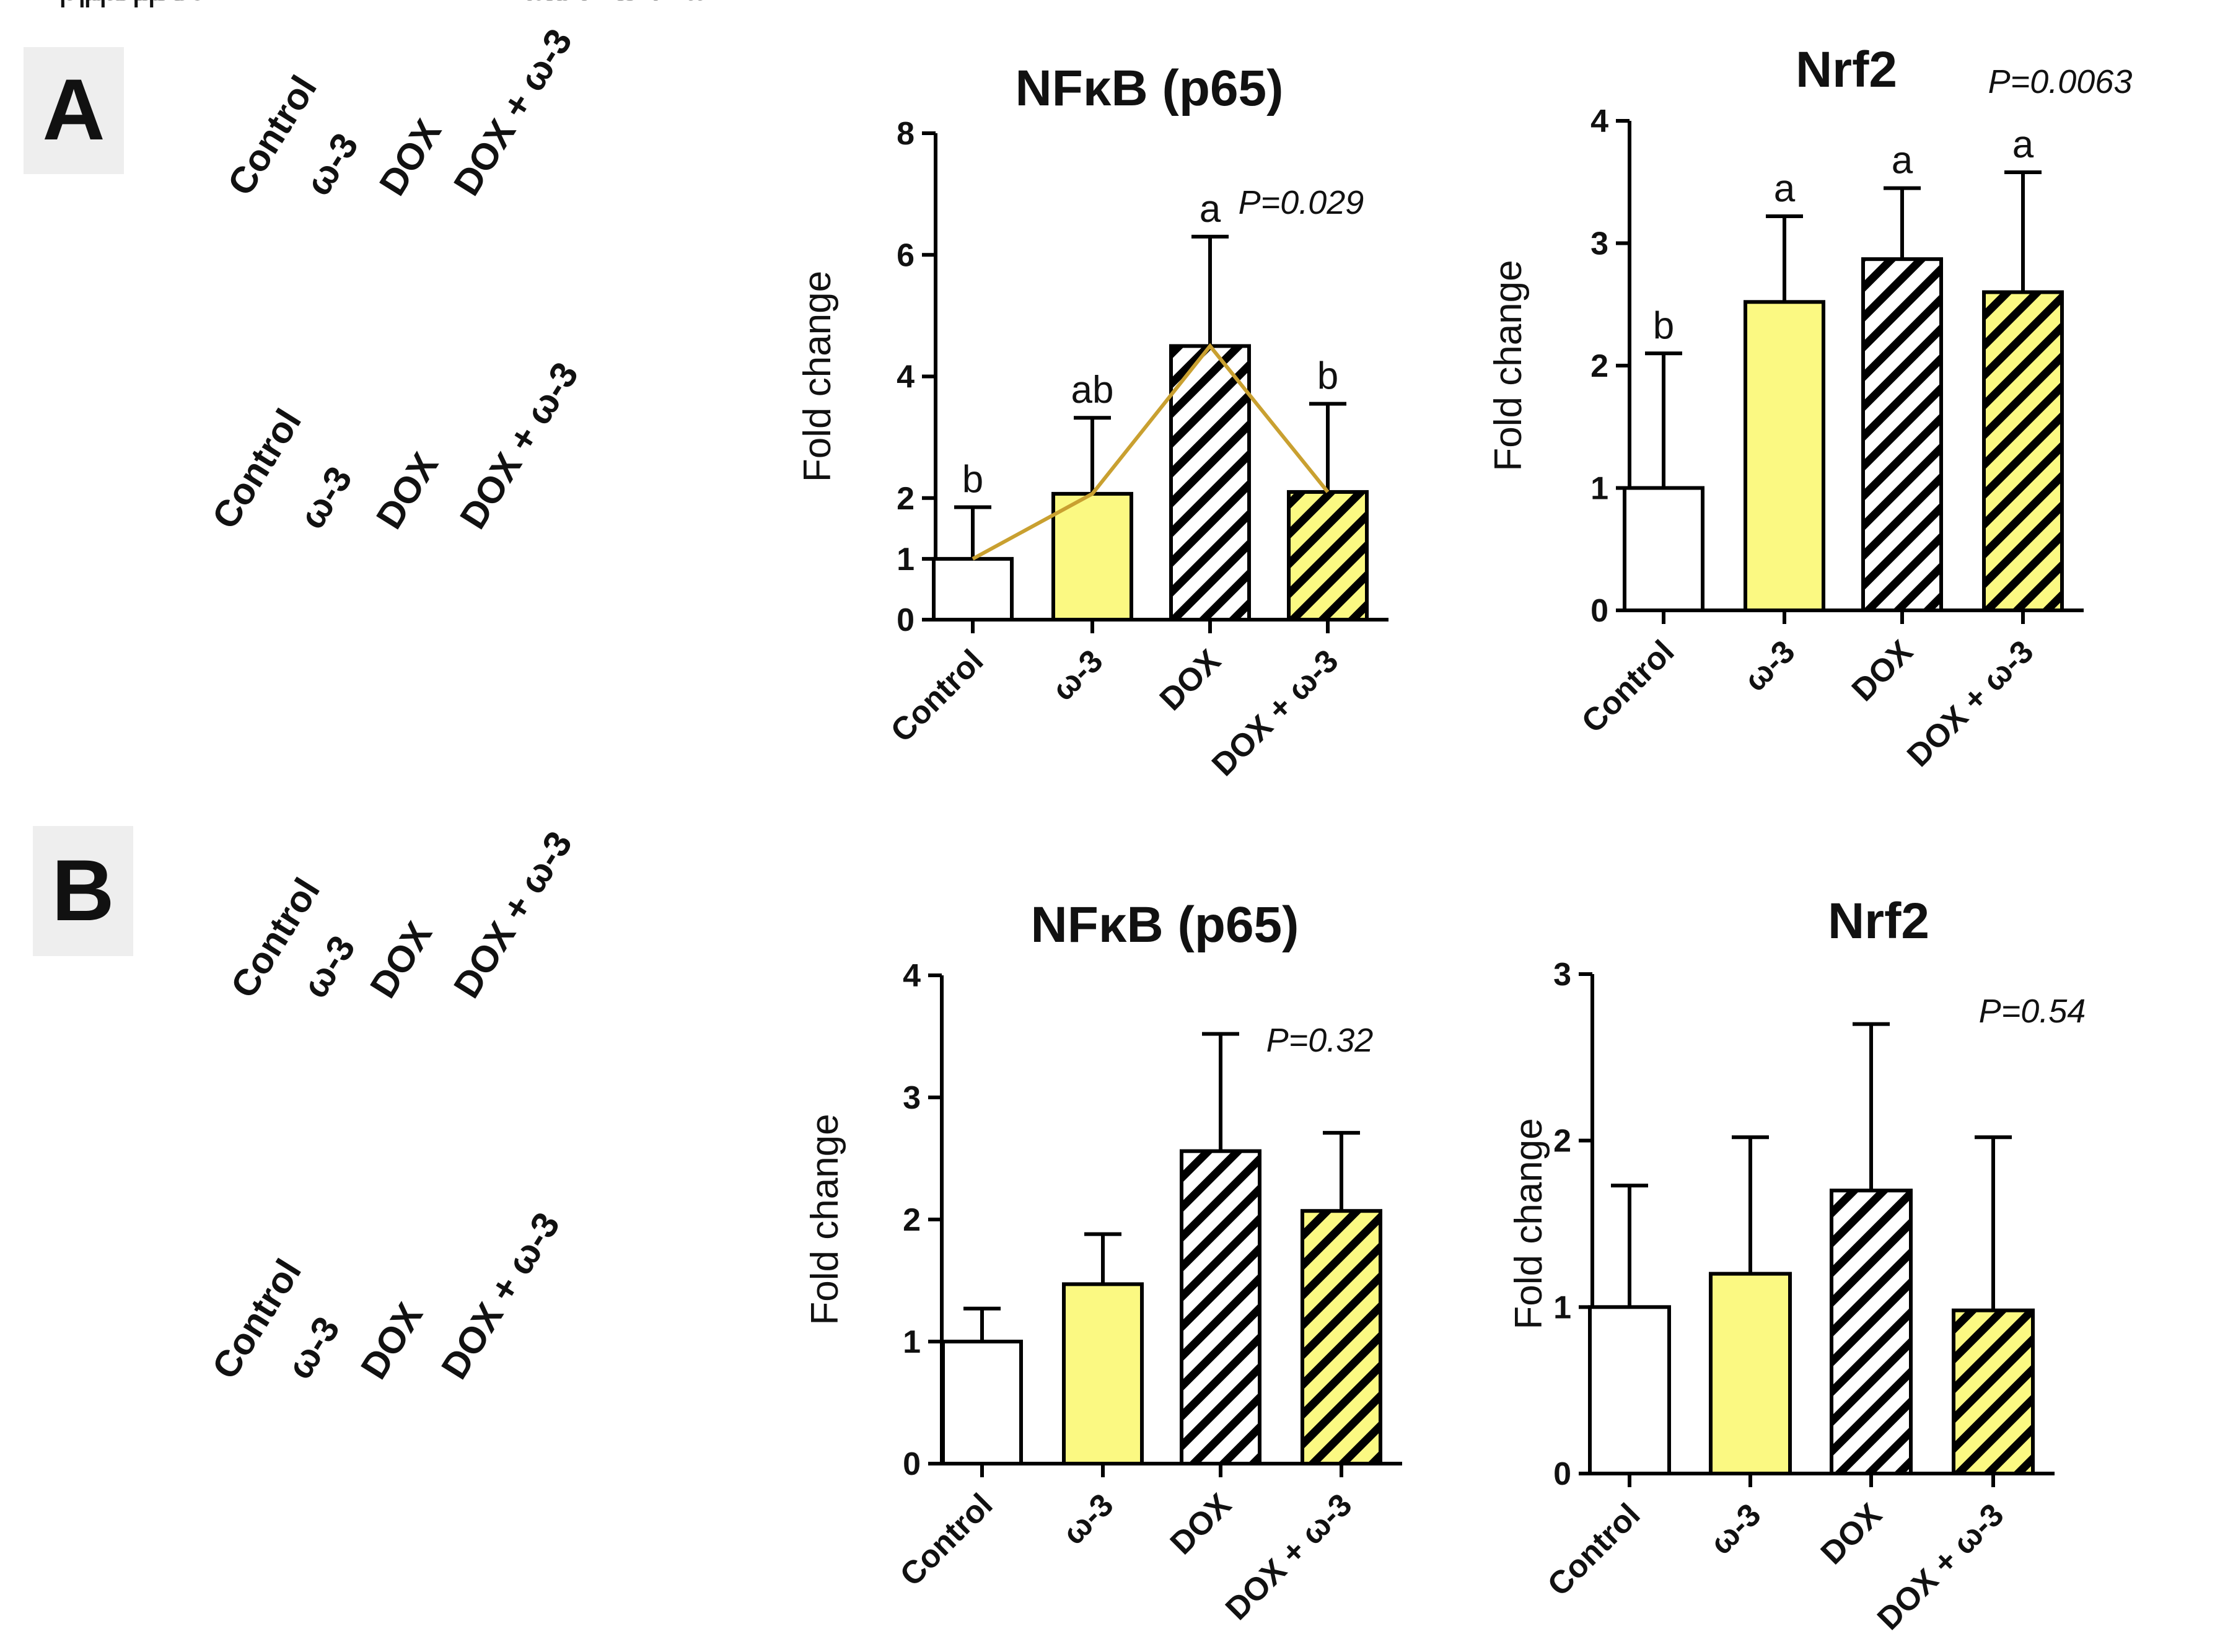 The height and width of the screenshot is (1652, 2233). Describe the element at coordinates (2060, 81) in the screenshot. I see `p-value-label: P=0.0063` at that location.